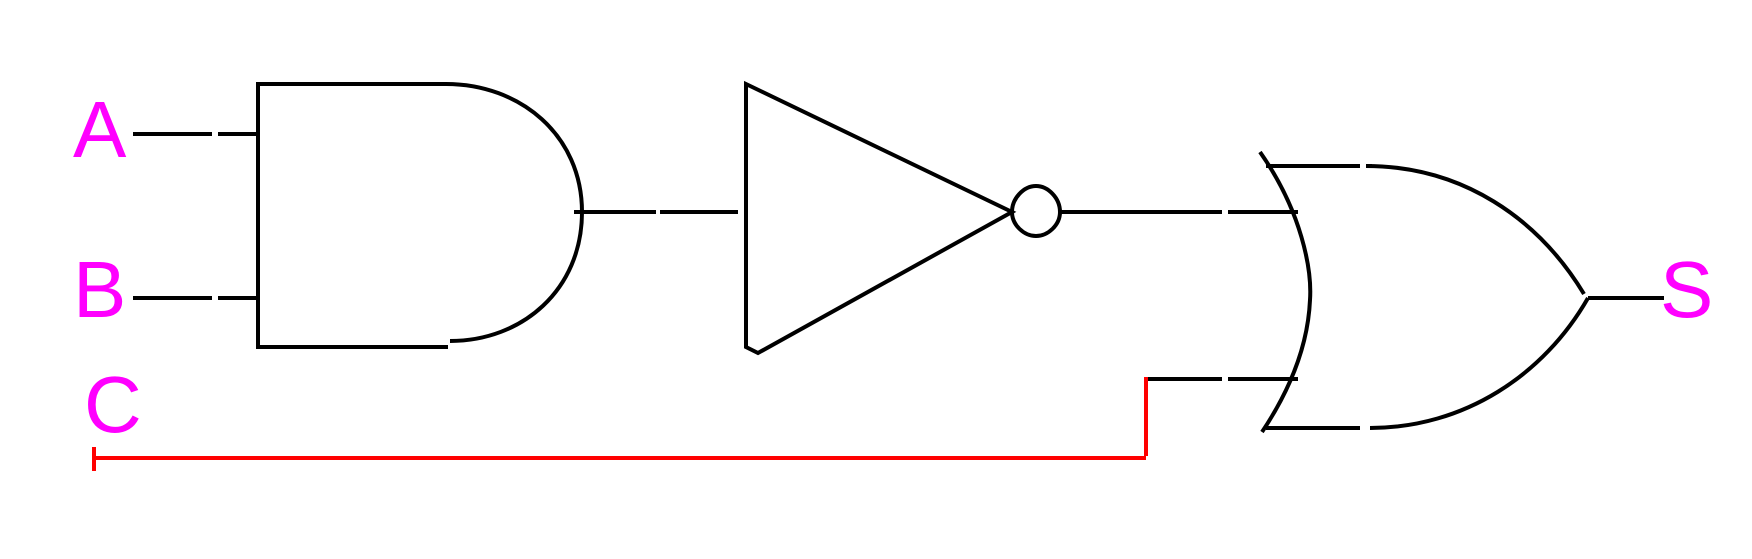 This screenshot has height=559, width=1752. What do you see at coordinates (99, 289) in the screenshot?
I see `label-b: B` at bounding box center [99, 289].